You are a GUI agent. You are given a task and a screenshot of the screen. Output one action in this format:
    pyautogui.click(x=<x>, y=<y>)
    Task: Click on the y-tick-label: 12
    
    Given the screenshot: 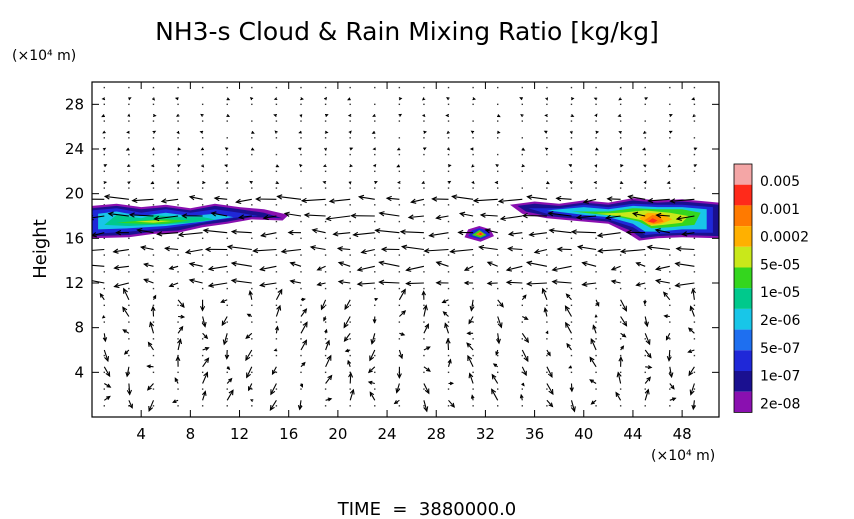 What is the action you would take?
    pyautogui.click(x=74, y=283)
    